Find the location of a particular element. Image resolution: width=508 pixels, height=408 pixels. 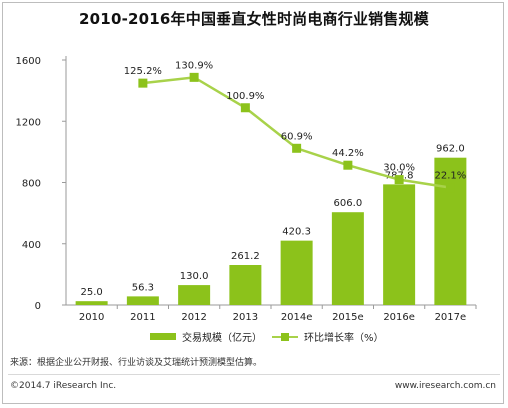

bar-2012 is located at coordinates (194, 295).